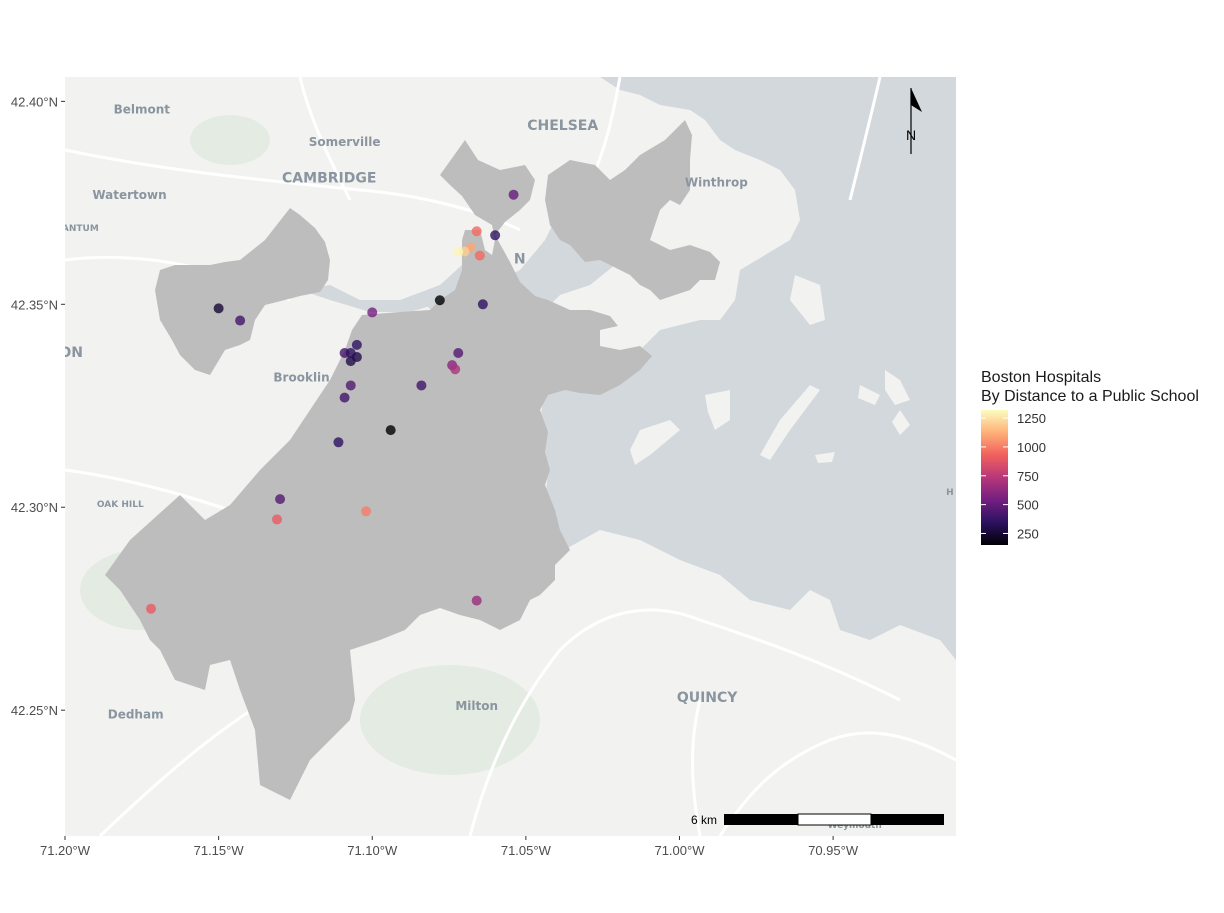 The height and width of the screenshot is (913, 1224). Describe the element at coordinates (1028, 505) in the screenshot. I see `legend-tick-label: 500` at that location.